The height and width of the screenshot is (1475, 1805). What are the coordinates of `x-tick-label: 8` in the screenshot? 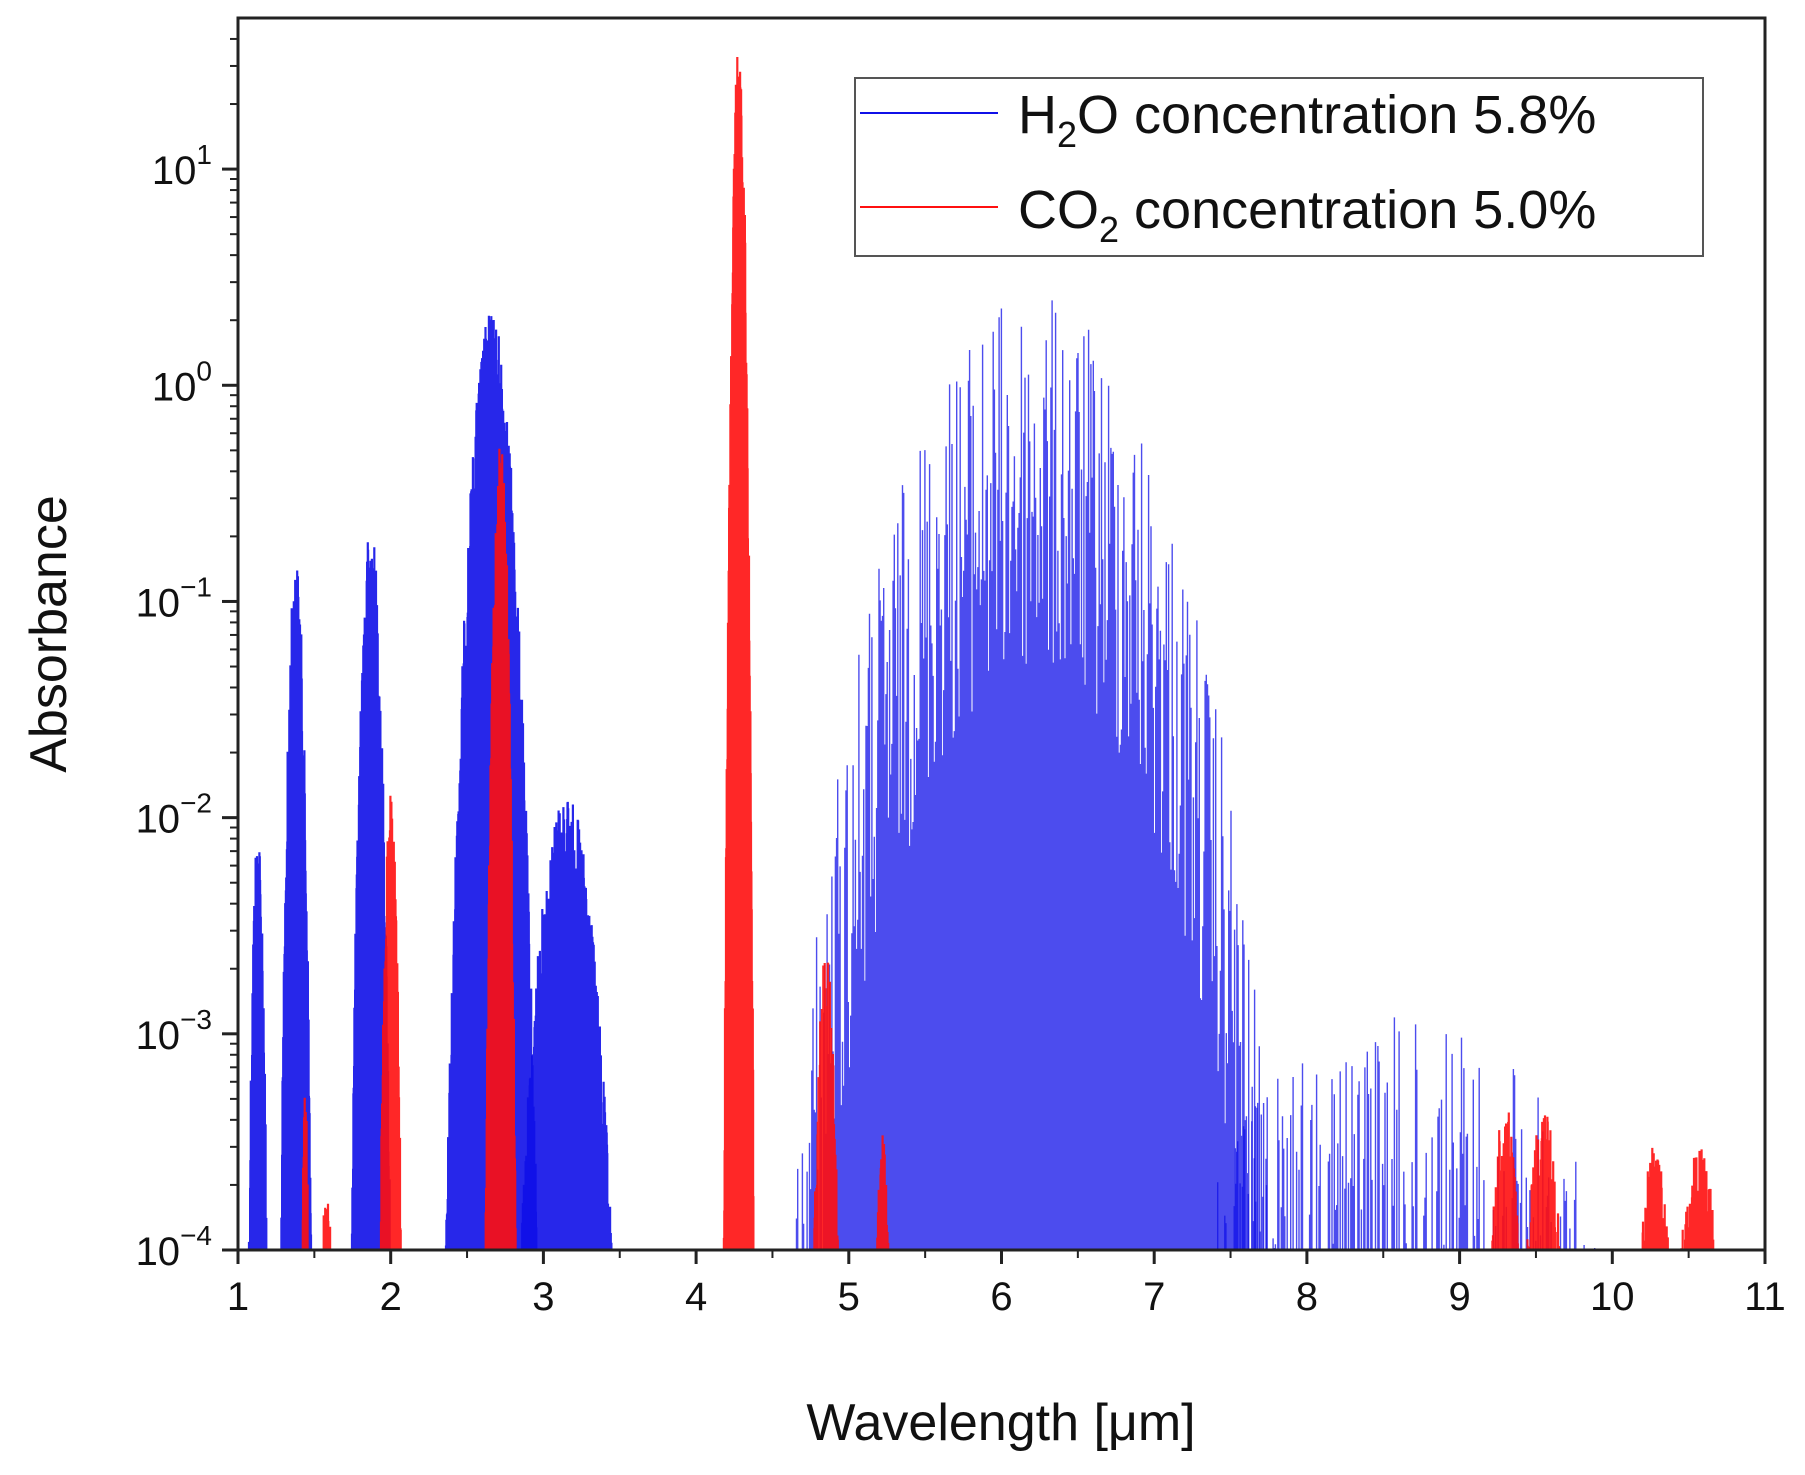 It's located at (1307, 1297).